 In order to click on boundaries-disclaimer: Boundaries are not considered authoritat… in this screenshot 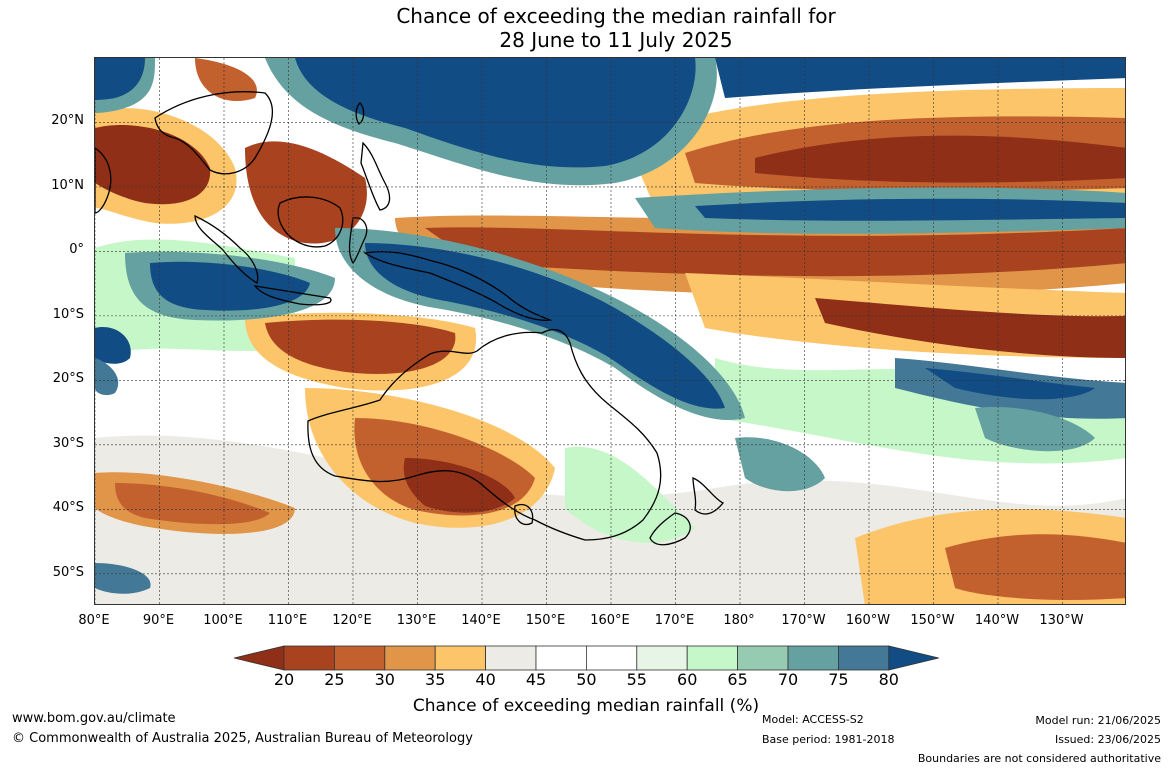, I will do `click(1039, 758)`.